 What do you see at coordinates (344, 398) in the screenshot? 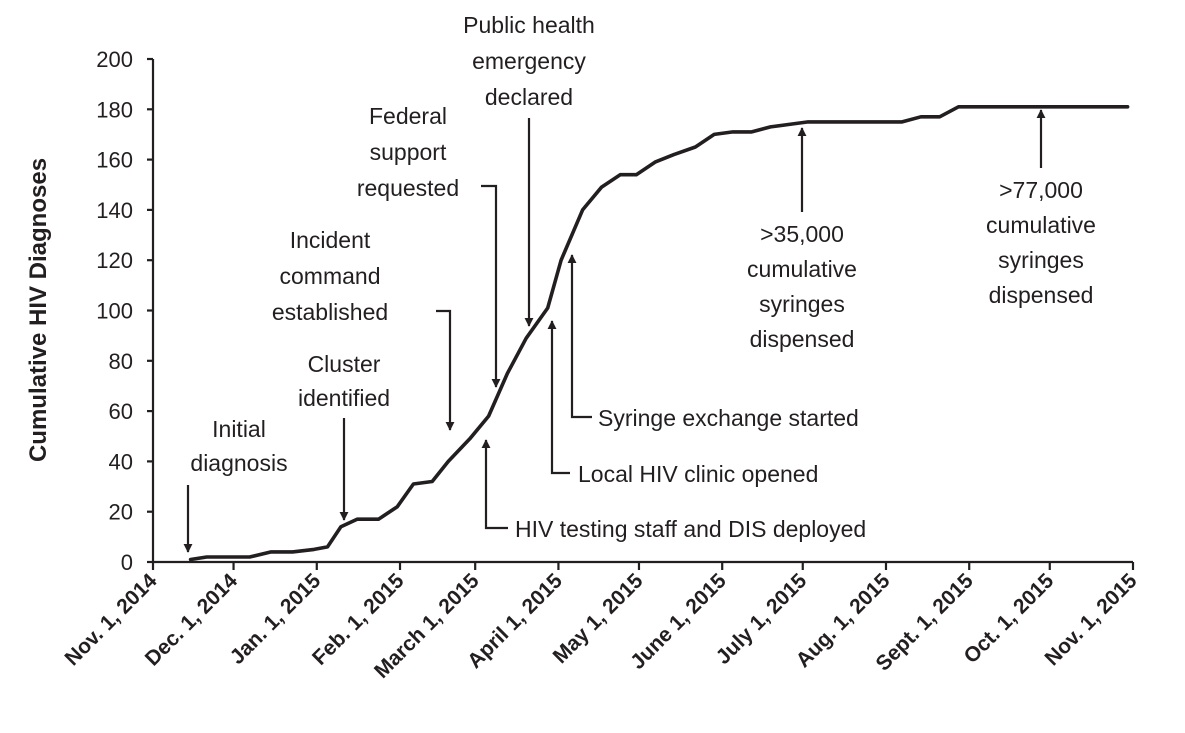
I see `annotation-text: identified` at bounding box center [344, 398].